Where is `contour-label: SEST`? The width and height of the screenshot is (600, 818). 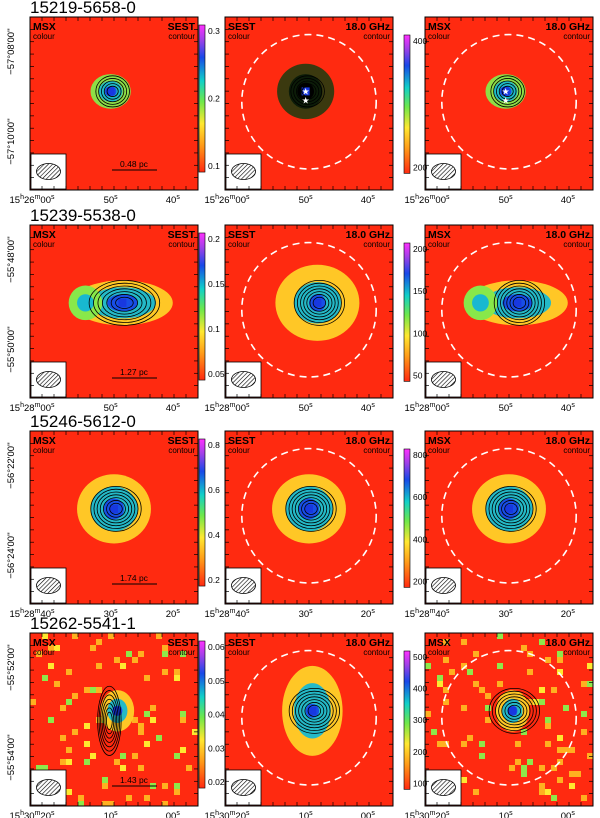 contour-label: SEST is located at coordinates (182, 643).